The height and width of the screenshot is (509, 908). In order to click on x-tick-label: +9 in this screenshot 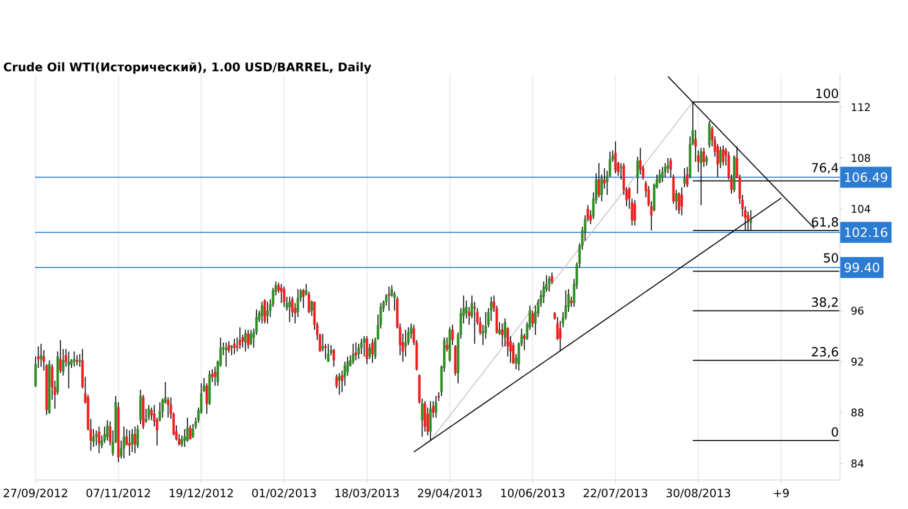, I will do `click(781, 493)`.